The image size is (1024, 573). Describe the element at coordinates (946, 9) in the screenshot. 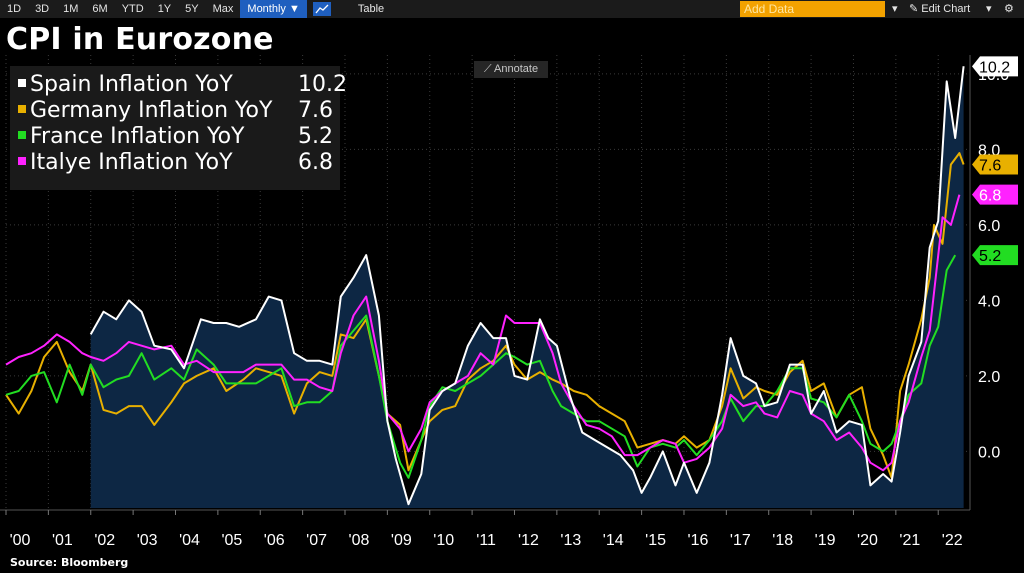

I see `edit-chart-label: Edit Chart` at that location.